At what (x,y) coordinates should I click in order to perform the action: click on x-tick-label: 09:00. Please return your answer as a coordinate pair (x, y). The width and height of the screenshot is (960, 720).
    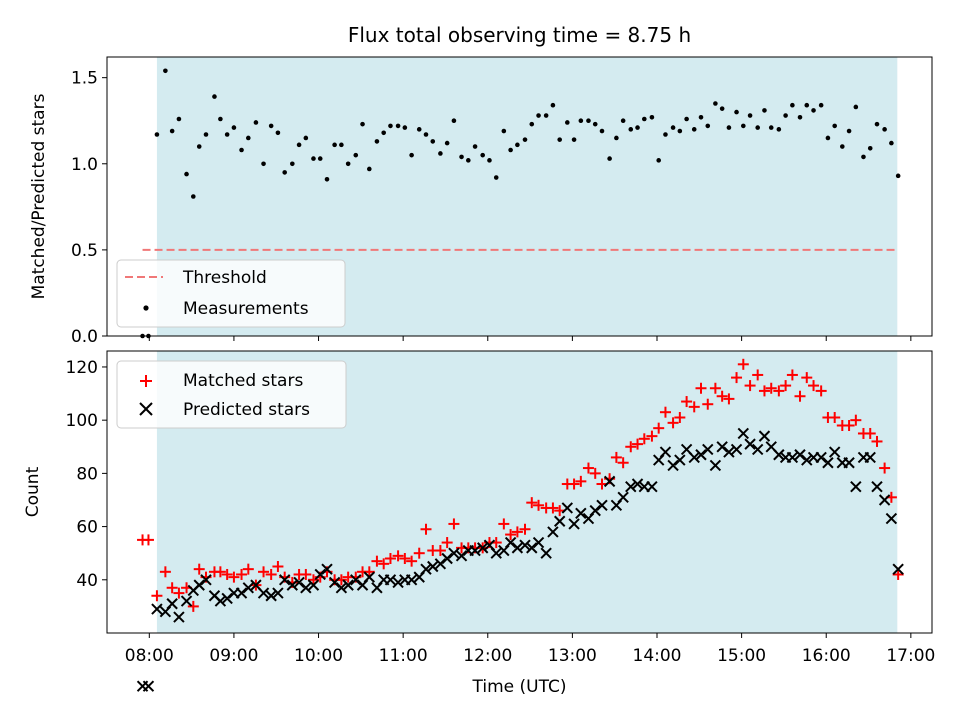
    Looking at the image, I should click on (233, 656).